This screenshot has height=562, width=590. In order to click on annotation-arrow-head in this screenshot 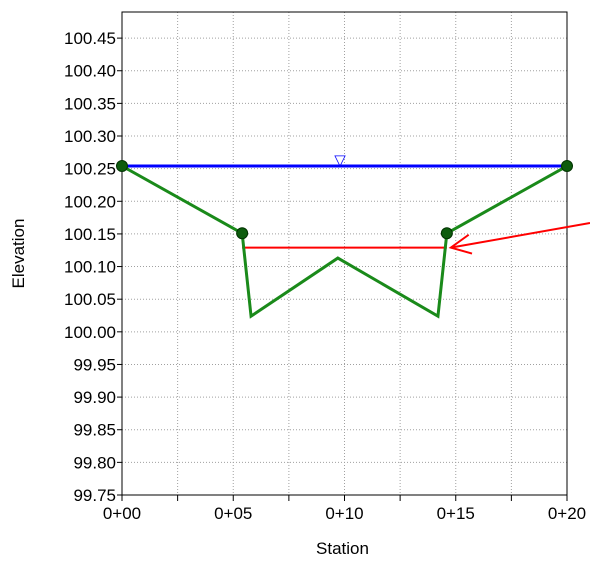, I will do `click(460, 244)`.